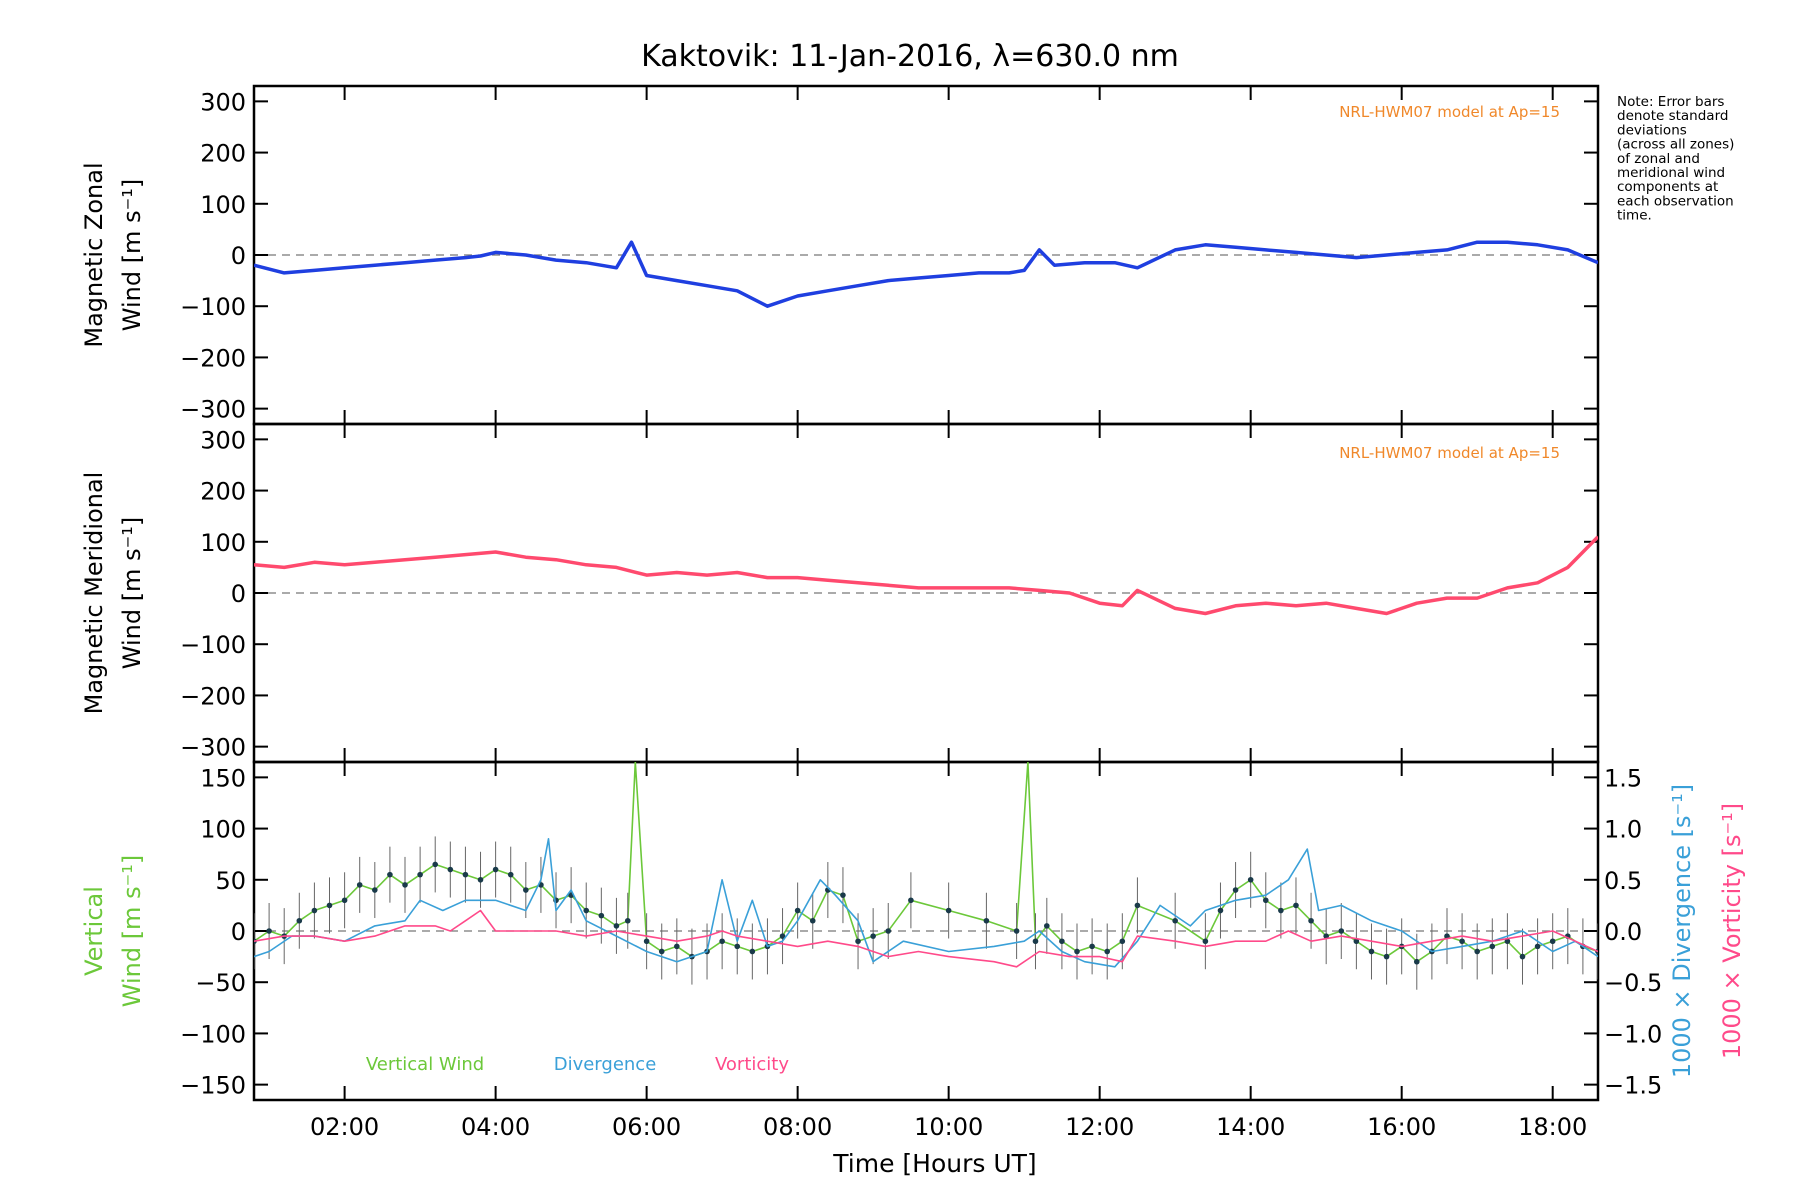 This screenshot has width=1800, height=1200. I want to click on zonal-y-label-line: Magnetic Zonal, so click(94, 254).